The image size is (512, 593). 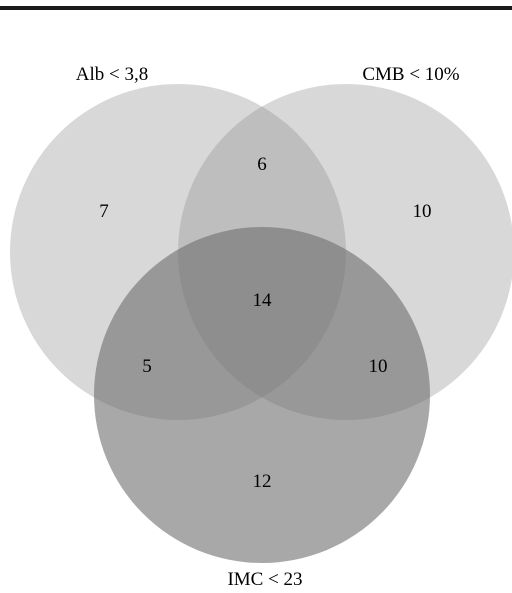 What do you see at coordinates (104, 211) in the screenshot?
I see `count-alb-only: 7` at bounding box center [104, 211].